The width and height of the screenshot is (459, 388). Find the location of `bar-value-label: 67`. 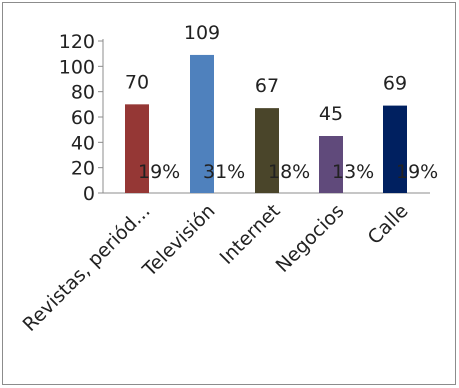

bar-value-label: 67 is located at coordinates (267, 86).